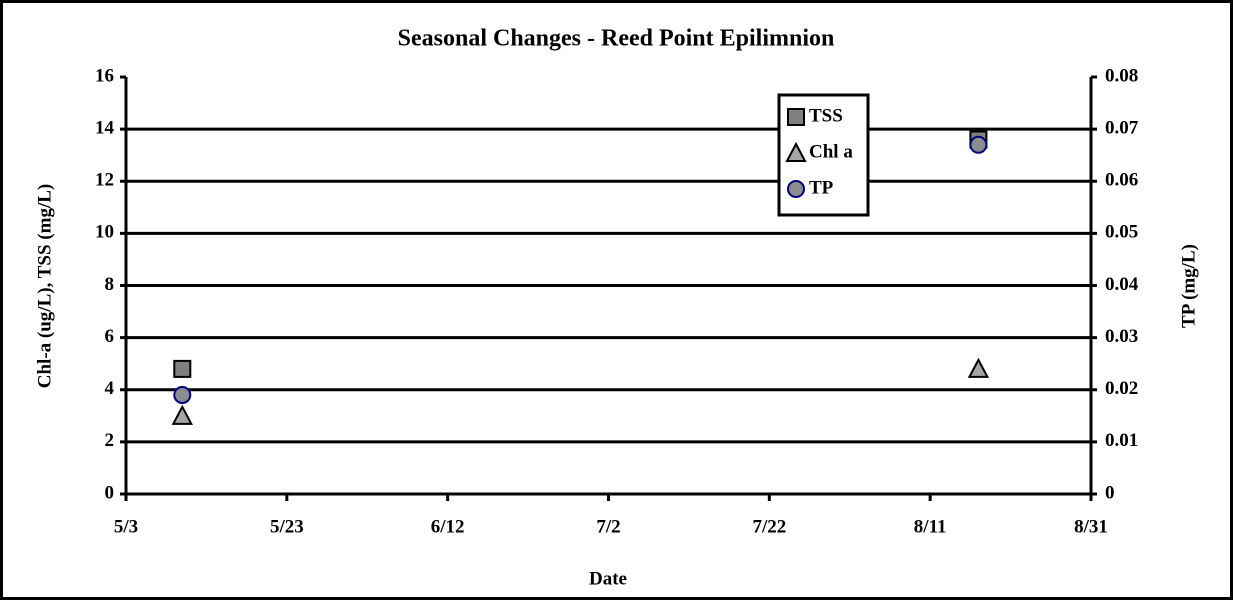  I want to click on legend-label: Chl a, so click(831, 151).